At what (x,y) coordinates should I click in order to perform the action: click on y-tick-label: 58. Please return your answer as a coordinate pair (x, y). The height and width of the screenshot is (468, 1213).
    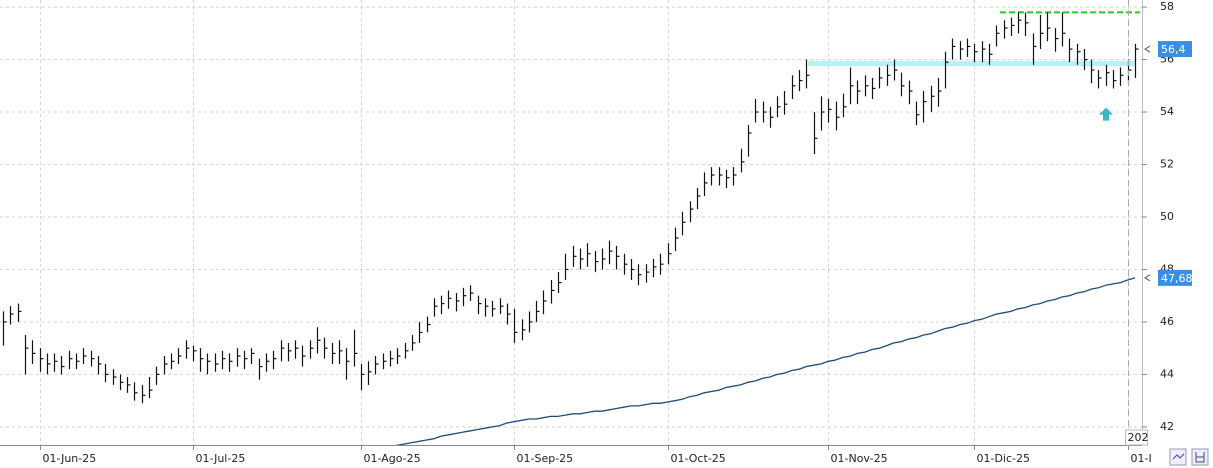
    Looking at the image, I should click on (1167, 6).